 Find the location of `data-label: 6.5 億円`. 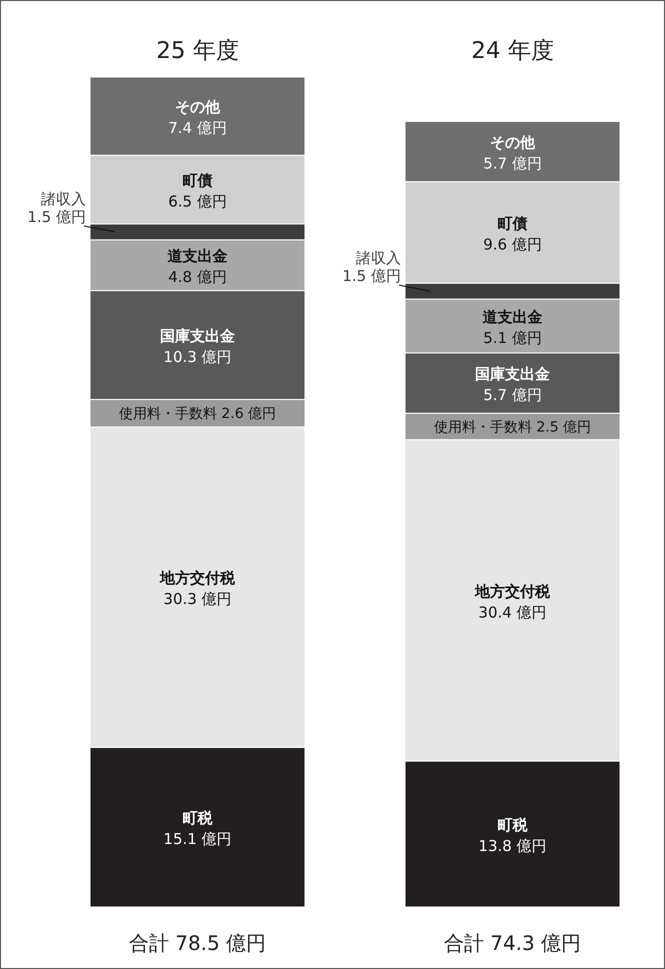

data-label: 6.5 億円 is located at coordinates (197, 201).